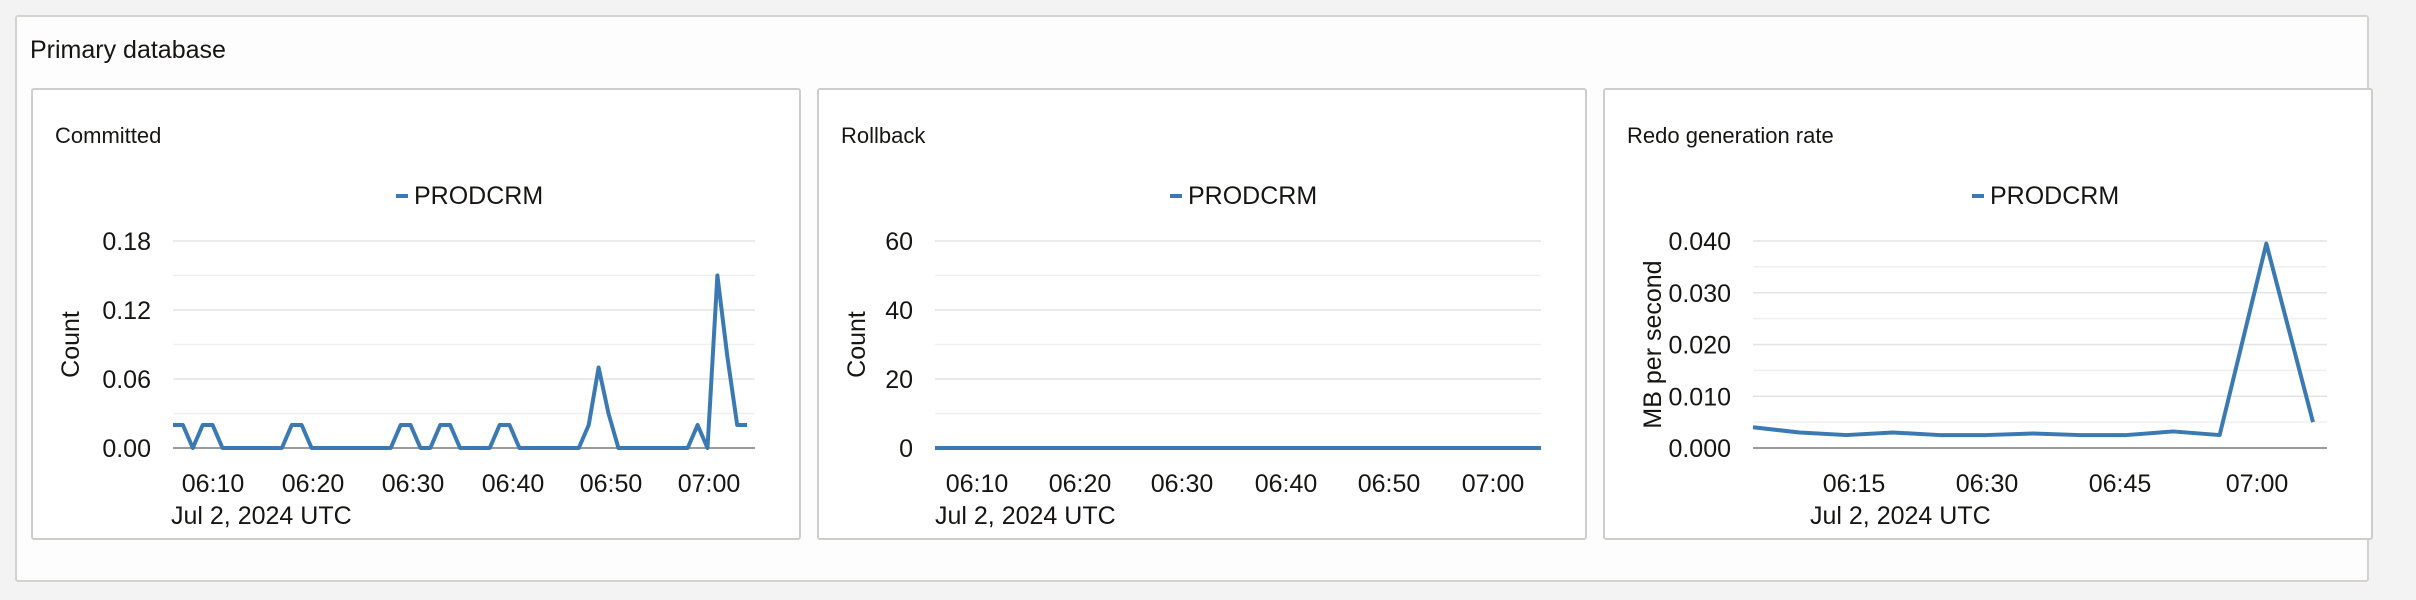  I want to click on y-tick-label: 0.12, so click(126, 311).